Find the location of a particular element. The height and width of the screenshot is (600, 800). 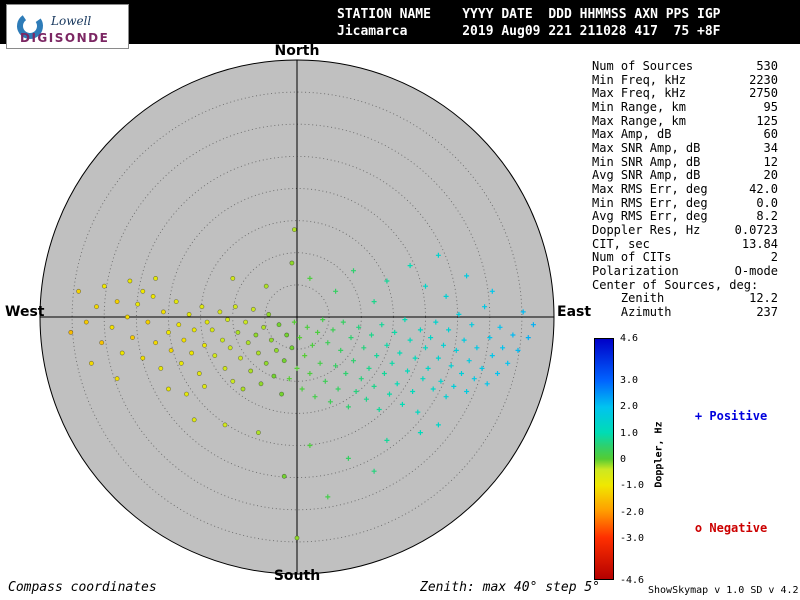

stat-label: CIT, sec is located at coordinates (621, 243).